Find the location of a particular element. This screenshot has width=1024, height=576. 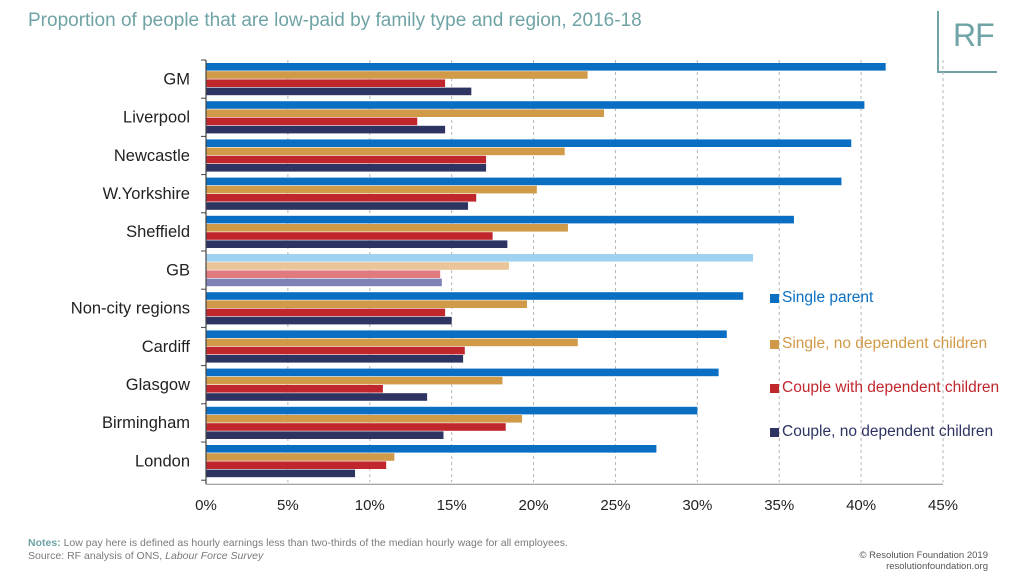

x-tick-label-9: 45% is located at coordinates (943, 505).